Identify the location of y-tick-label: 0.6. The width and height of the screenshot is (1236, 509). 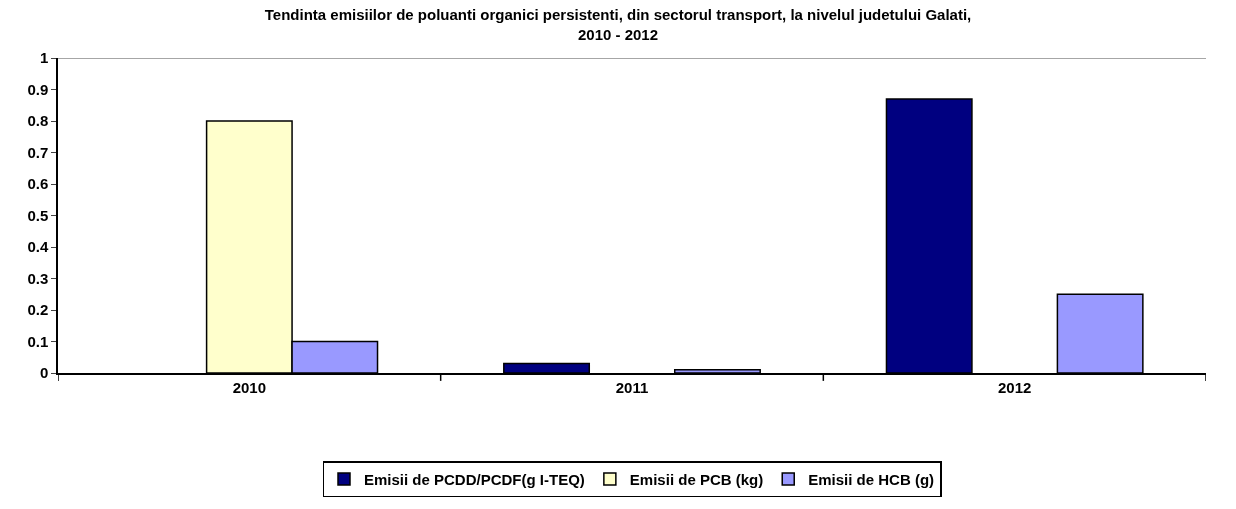
(38, 184).